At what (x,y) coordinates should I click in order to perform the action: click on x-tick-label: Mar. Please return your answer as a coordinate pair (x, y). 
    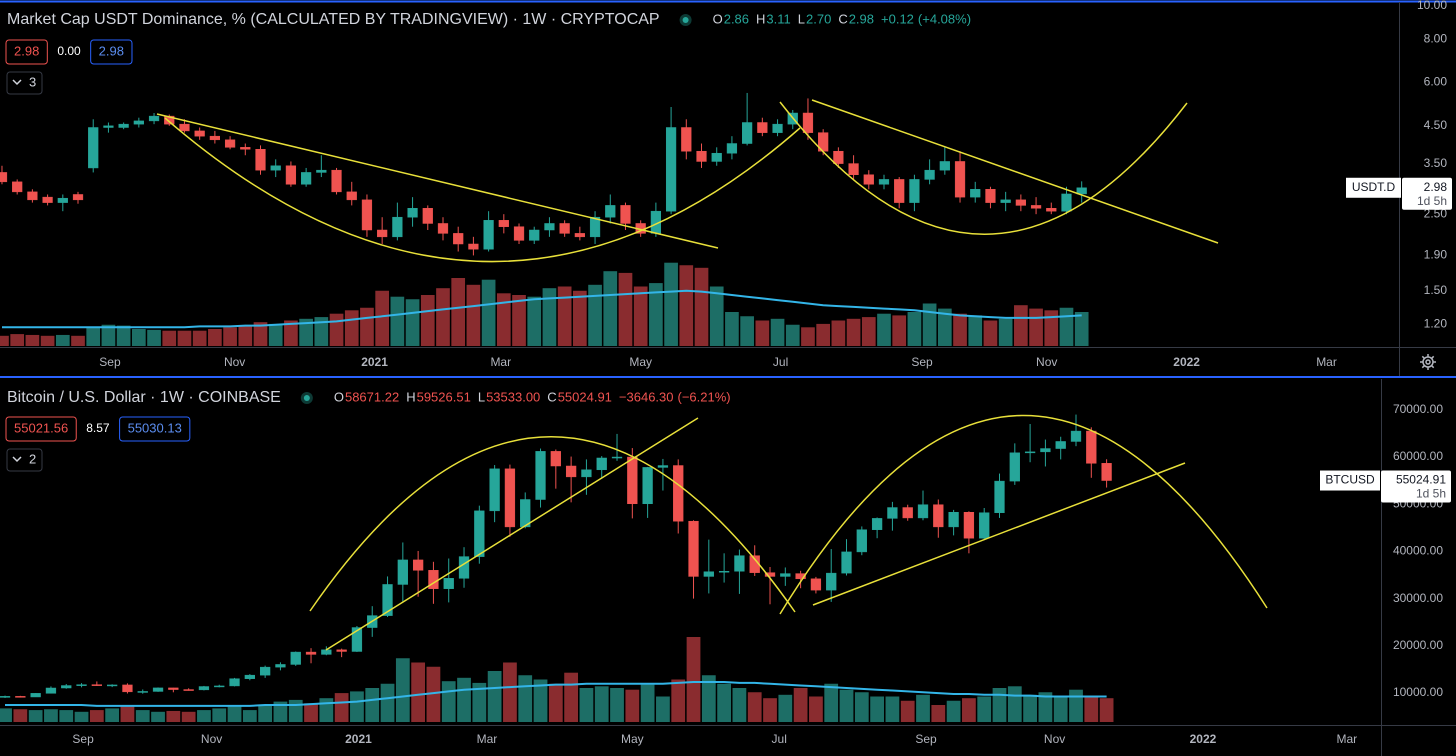
    Looking at the image, I should click on (1326, 362).